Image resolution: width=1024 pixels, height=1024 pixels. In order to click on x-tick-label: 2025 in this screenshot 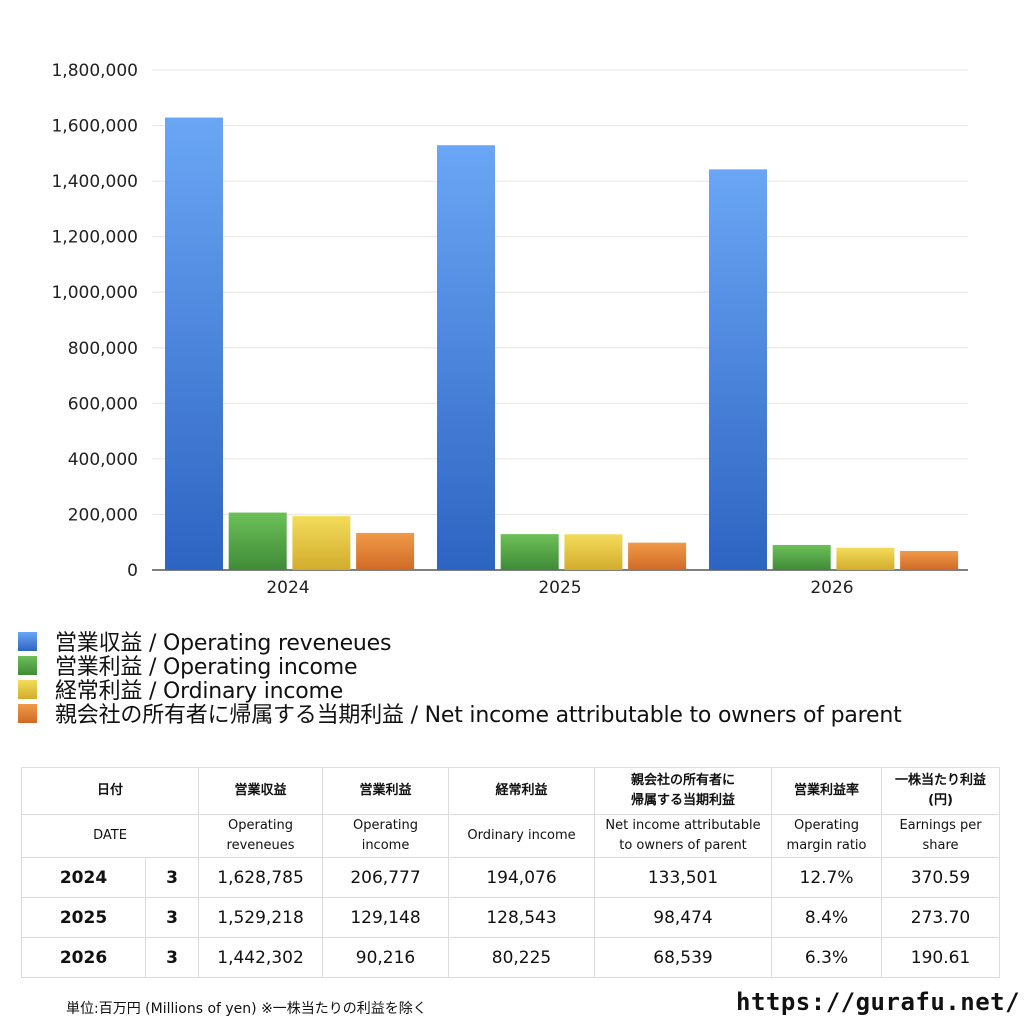, I will do `click(559, 588)`.